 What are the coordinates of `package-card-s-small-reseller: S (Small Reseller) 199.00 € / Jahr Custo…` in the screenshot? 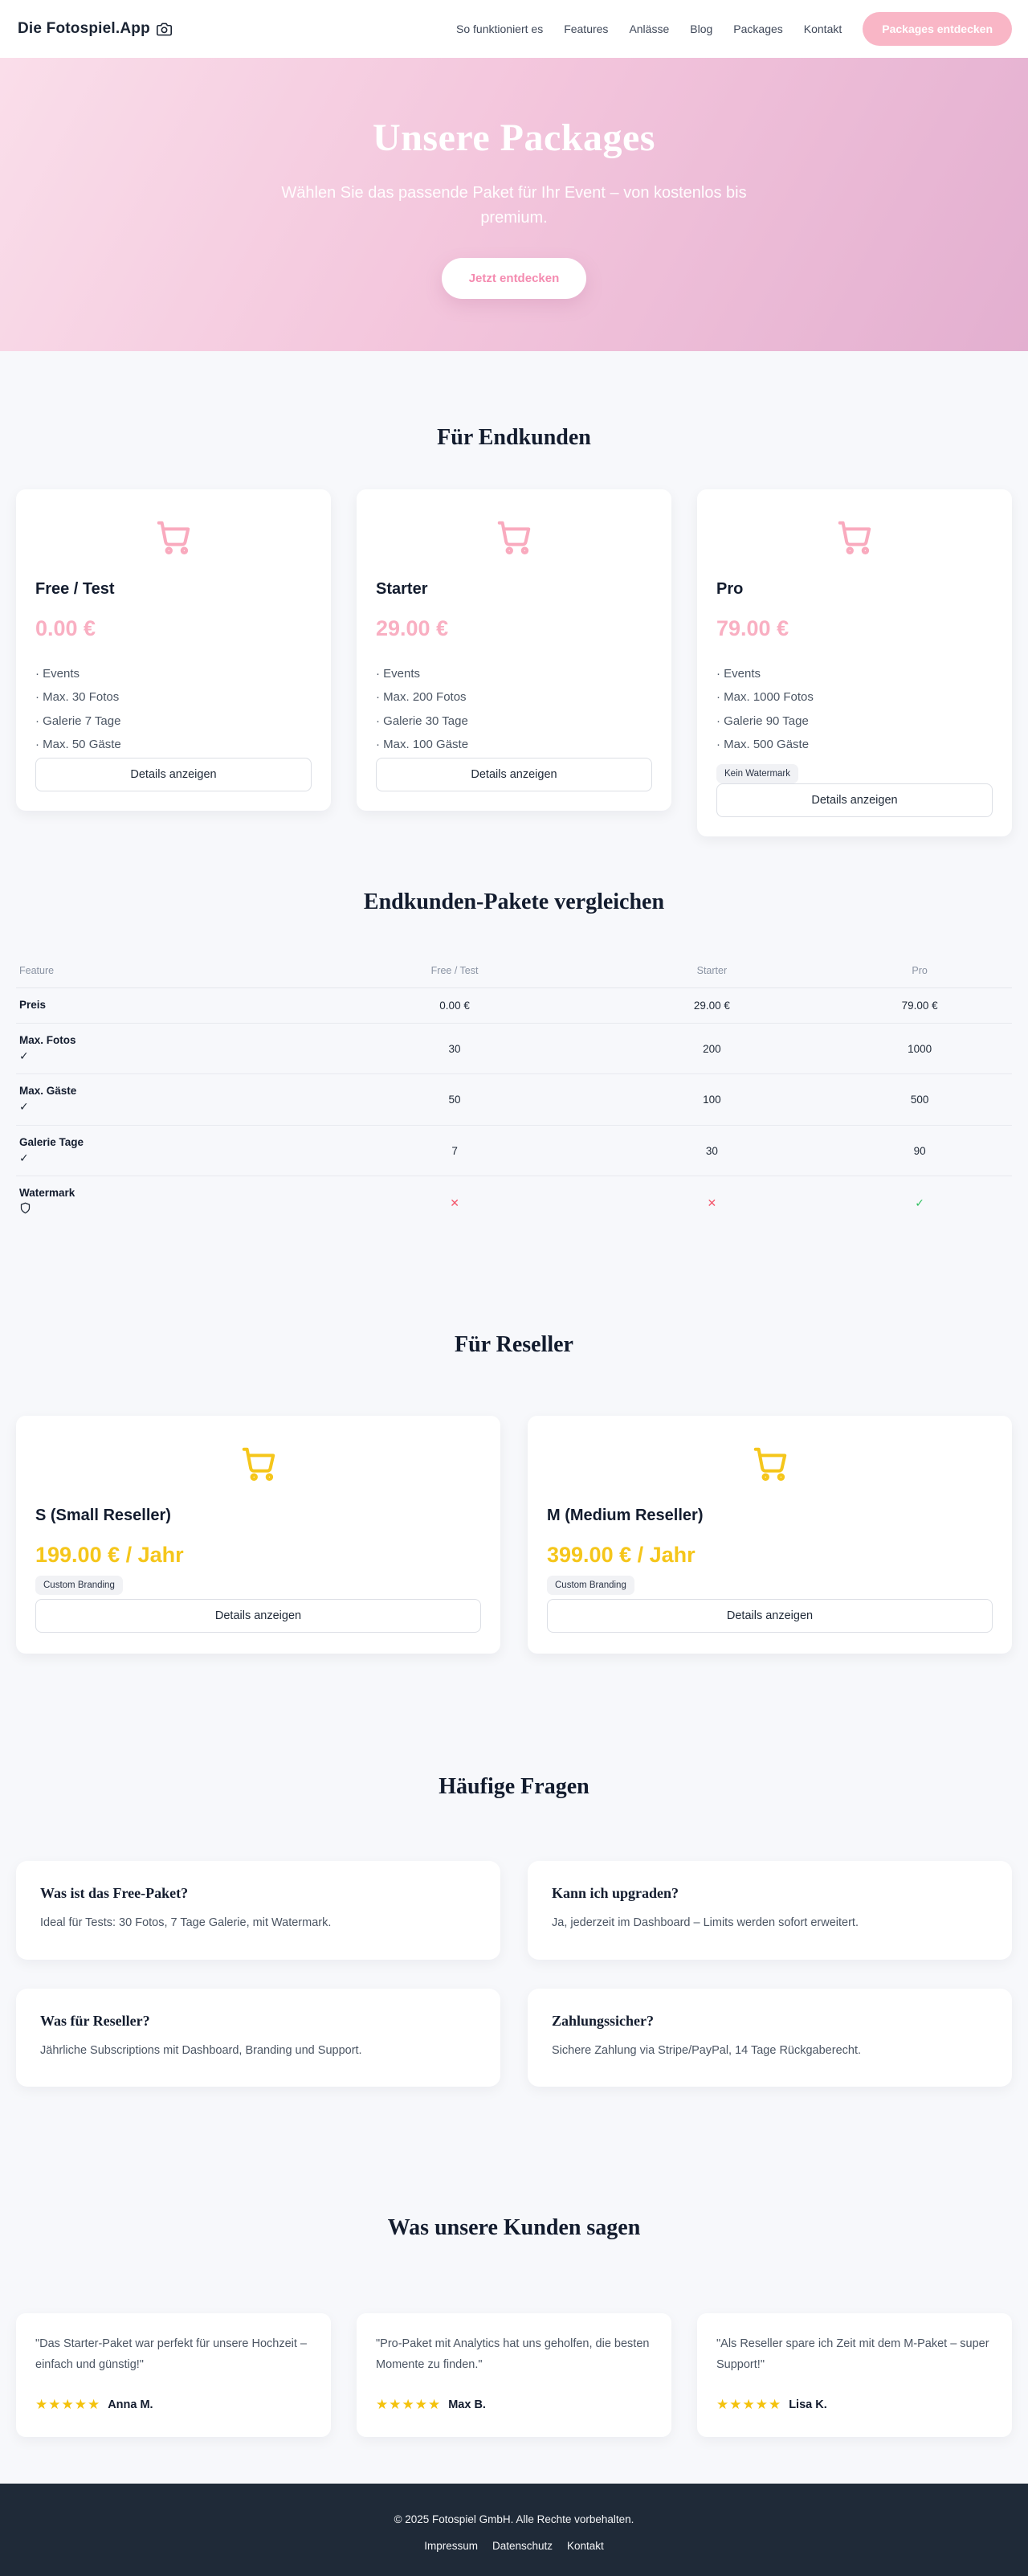 It's located at (258, 1535).